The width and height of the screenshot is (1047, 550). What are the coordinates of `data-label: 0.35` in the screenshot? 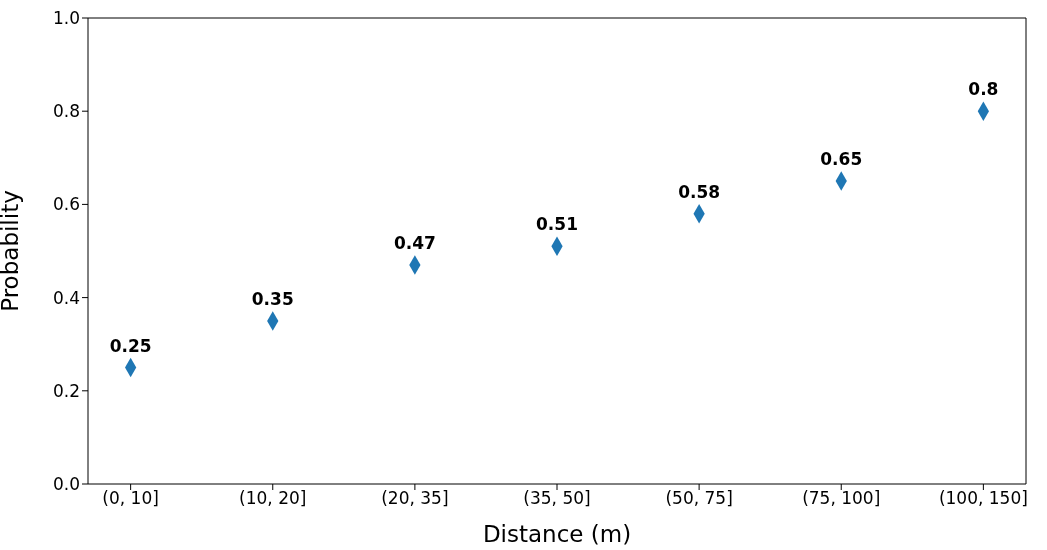 It's located at (272, 298).